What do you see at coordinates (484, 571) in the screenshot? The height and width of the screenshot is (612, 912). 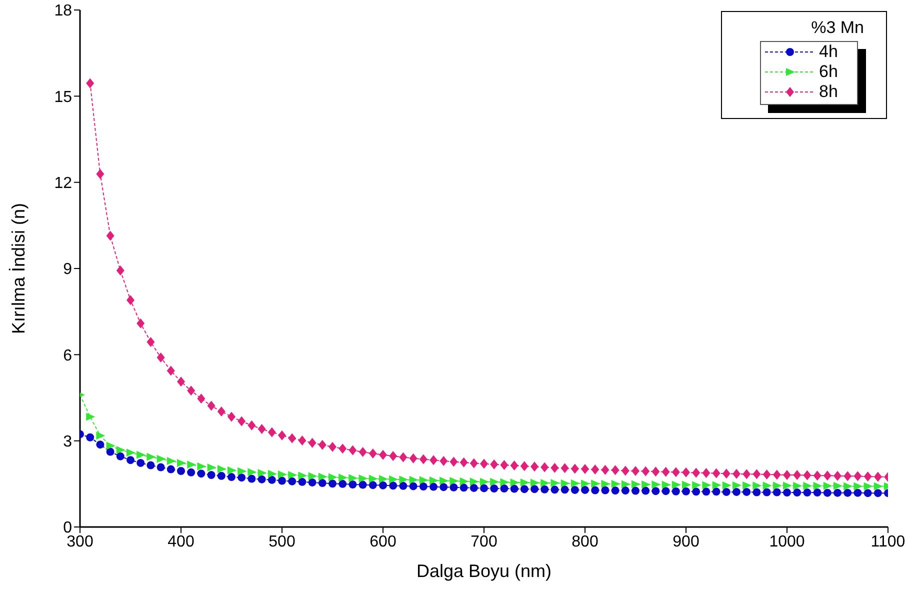 I see `x-axis-title: Dalga Boyu (nm)` at bounding box center [484, 571].